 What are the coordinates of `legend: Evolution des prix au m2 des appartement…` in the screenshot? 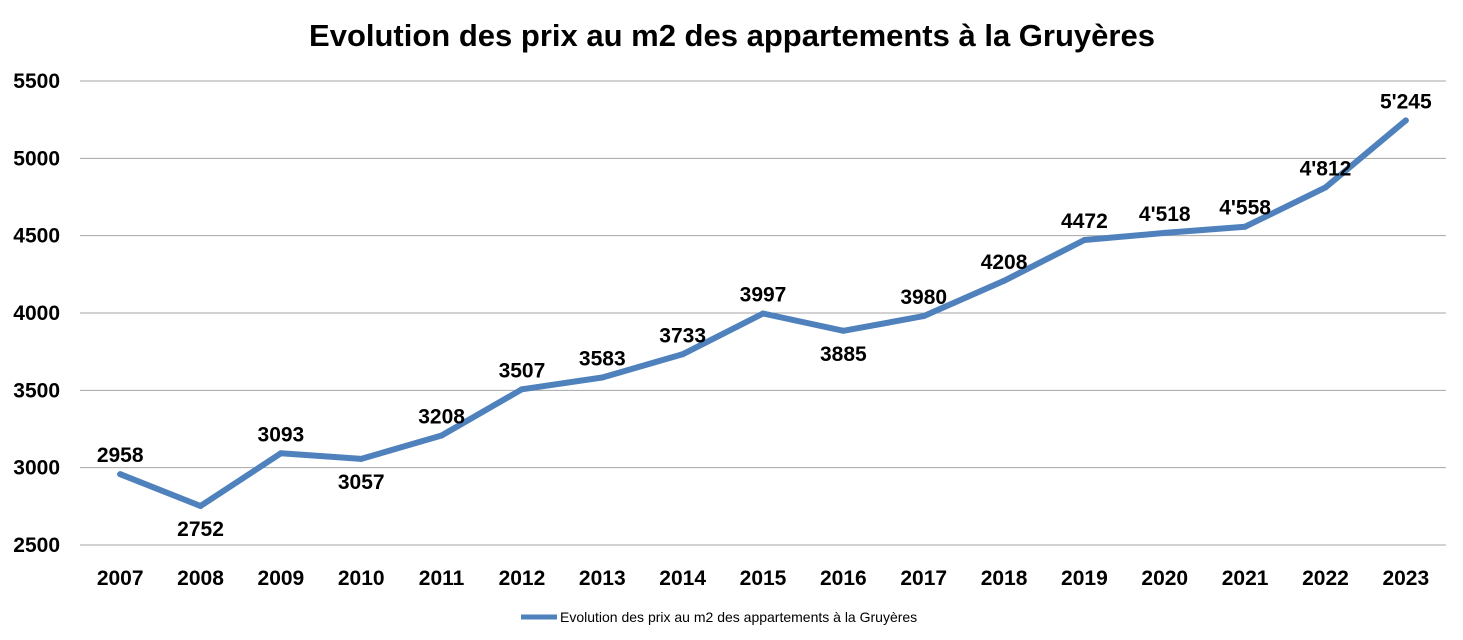 It's located at (719, 617).